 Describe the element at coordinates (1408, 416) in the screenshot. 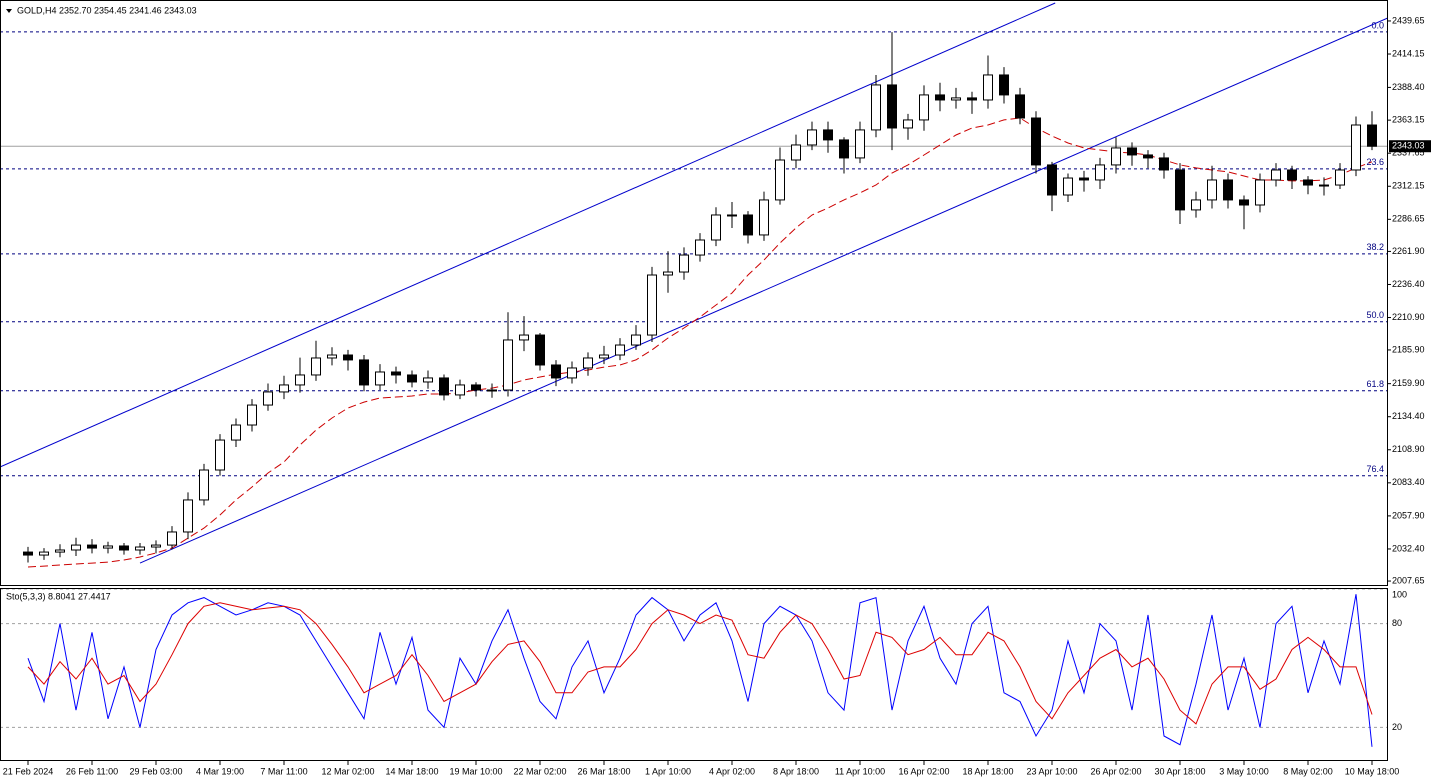

I see `y-tick-label: 2134.40` at that location.